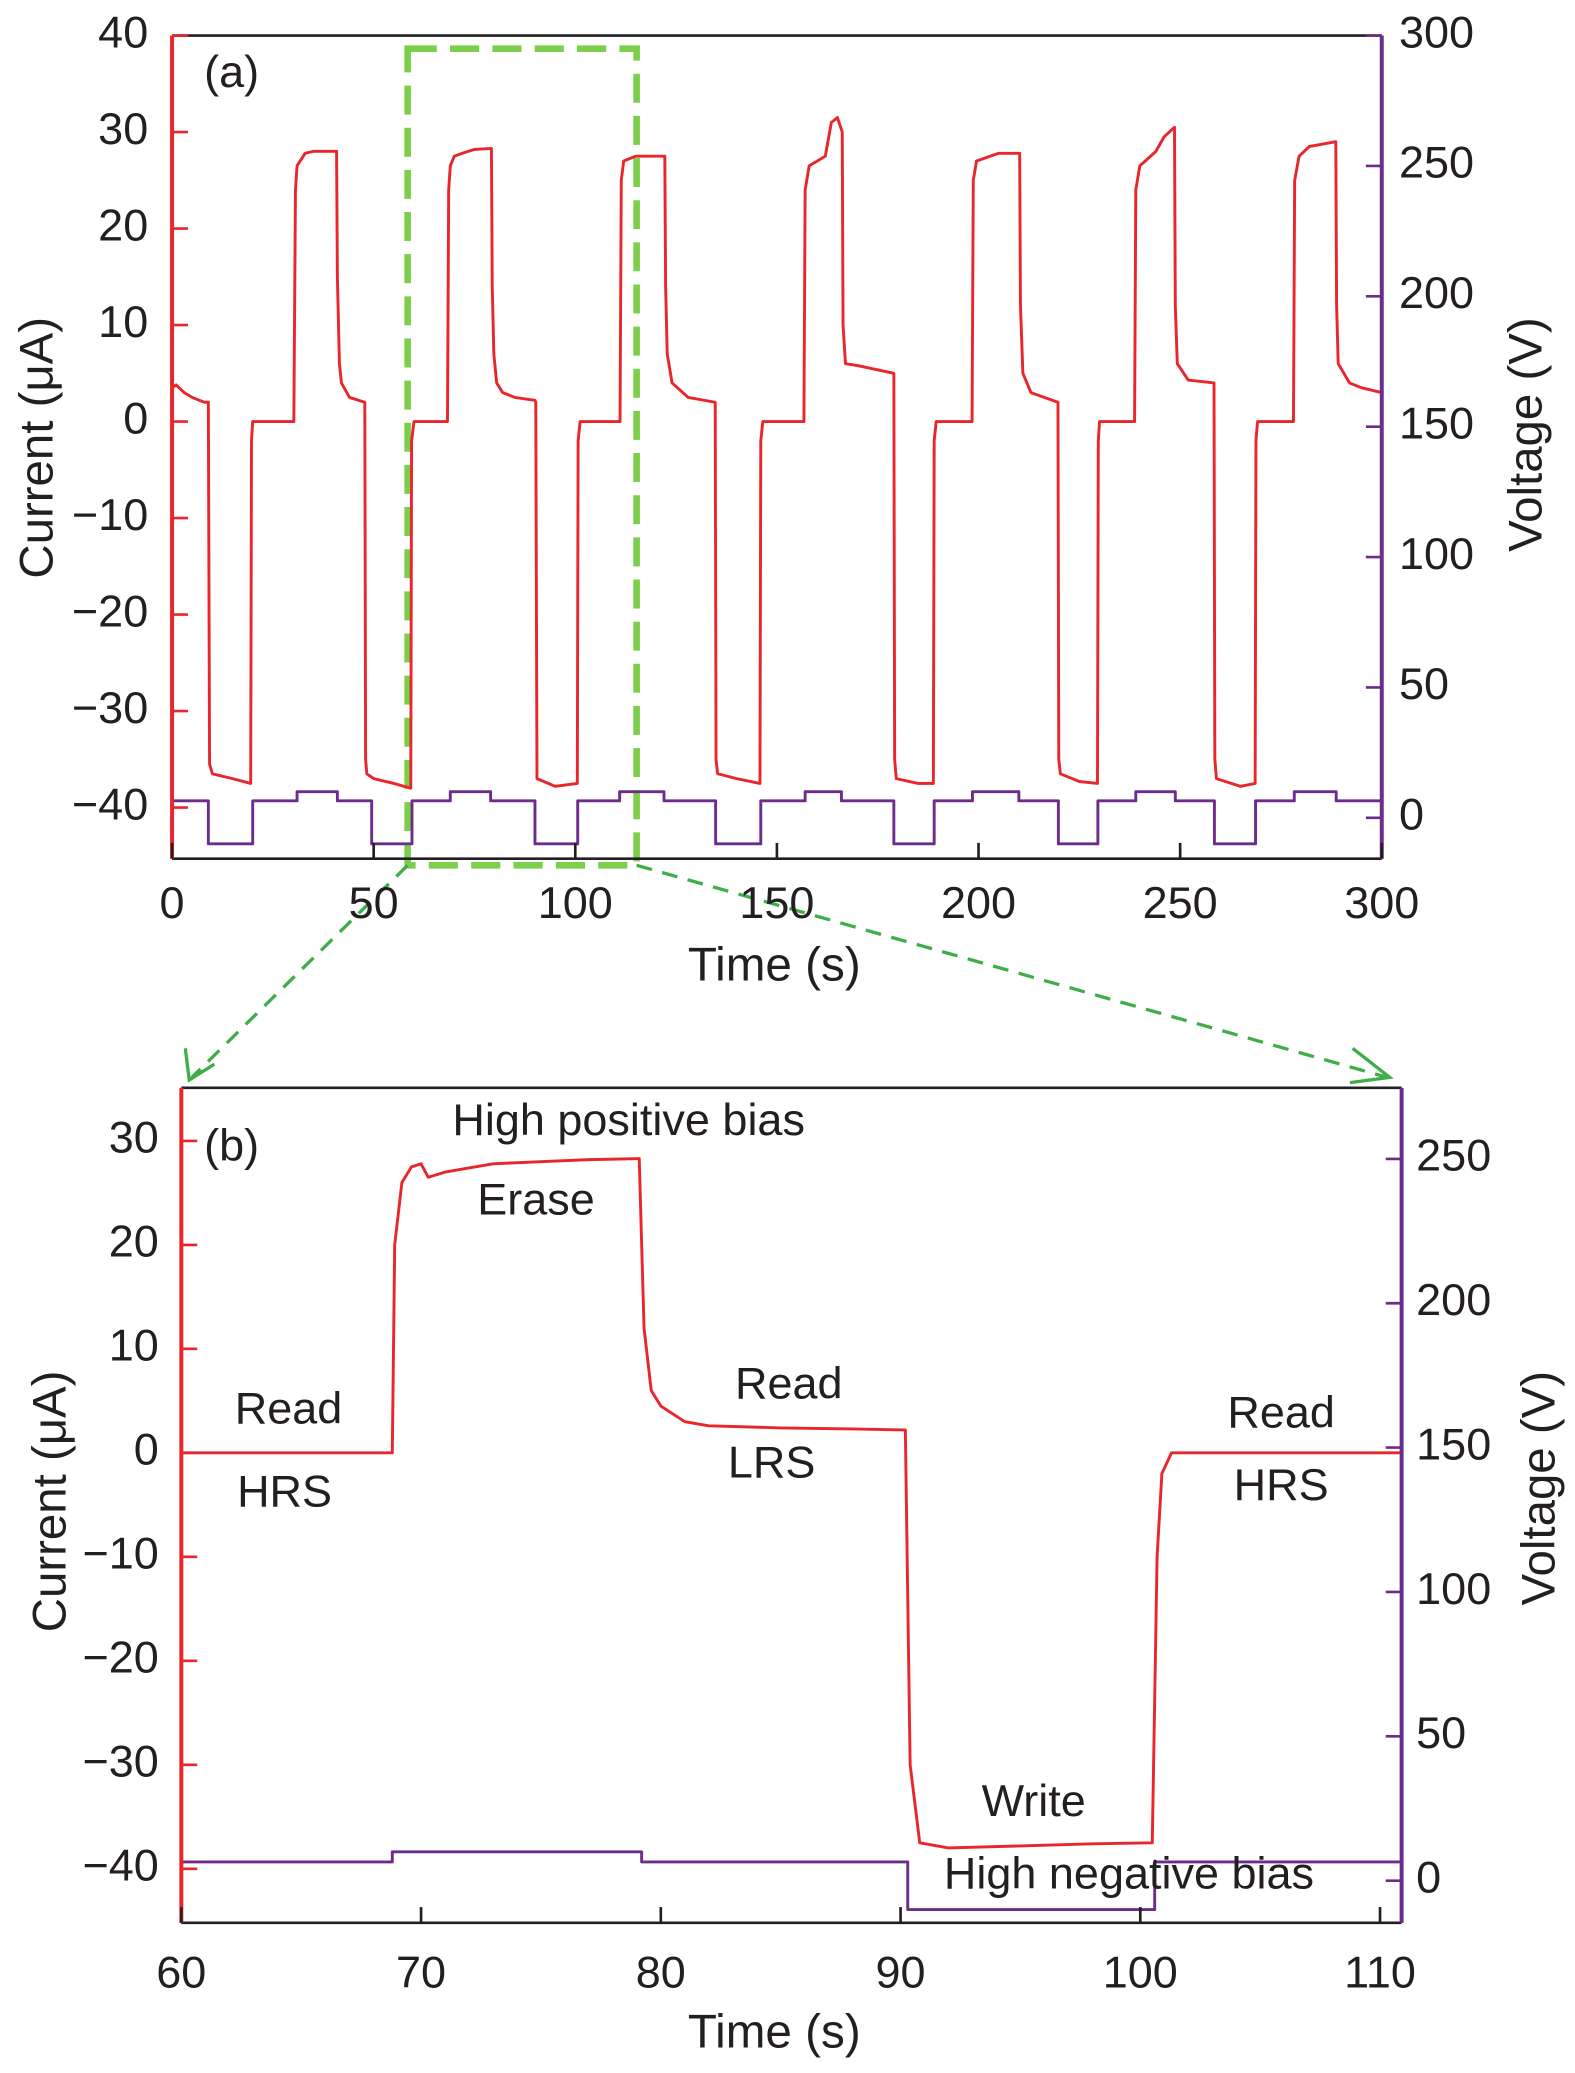 The image size is (1575, 2073). I want to click on x-tick-label: 50, so click(374, 902).